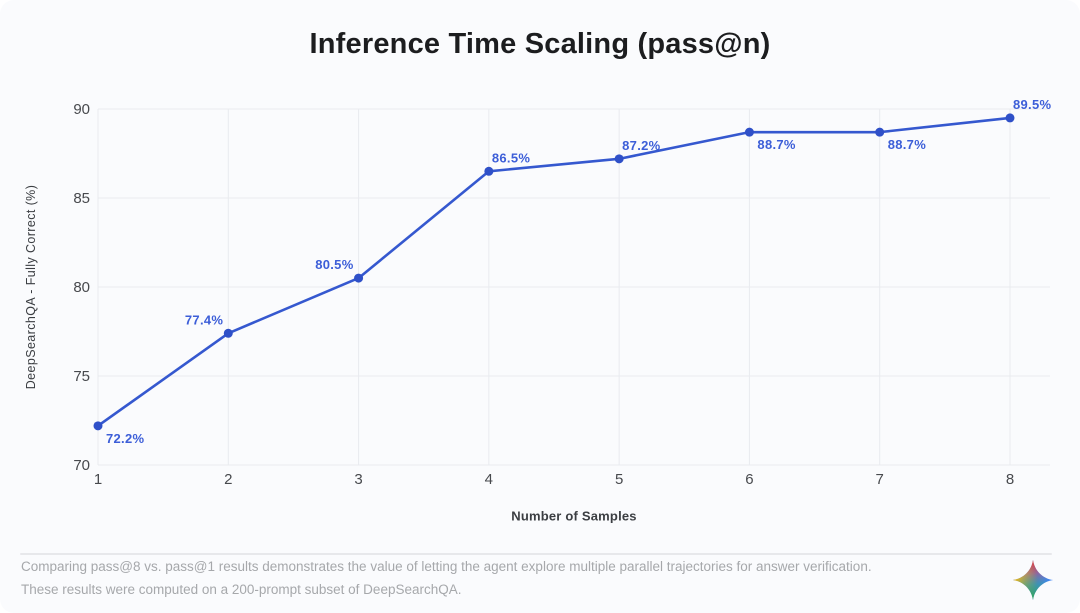 The height and width of the screenshot is (613, 1080). Describe the element at coordinates (81, 109) in the screenshot. I see `y-tick-label: 90` at that location.